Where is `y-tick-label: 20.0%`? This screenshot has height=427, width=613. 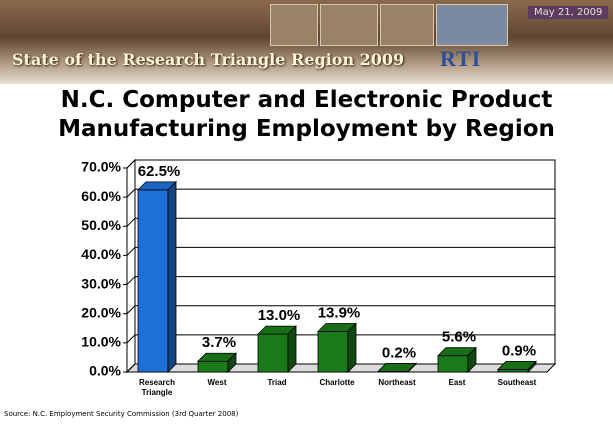
y-tick-label: 20.0% is located at coordinates (101, 312).